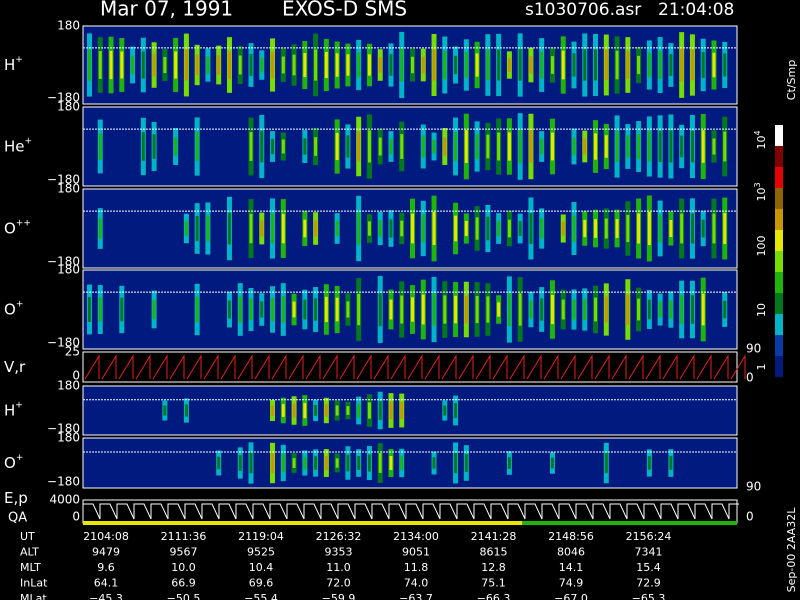 This screenshot has height=600, width=800. I want to click on panel-label: E,p, so click(16, 498).